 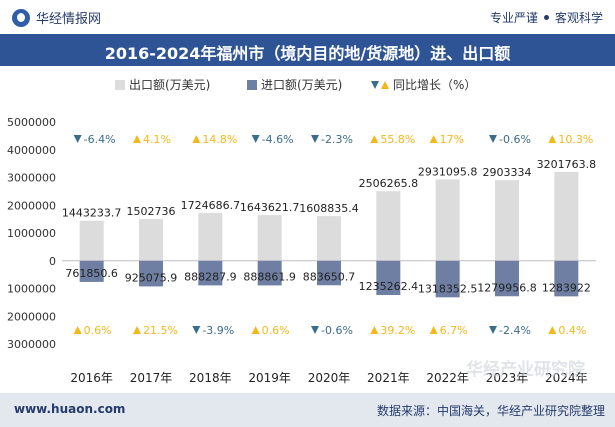 I want to click on legend-down-arrow-icon, so click(x=375, y=85).